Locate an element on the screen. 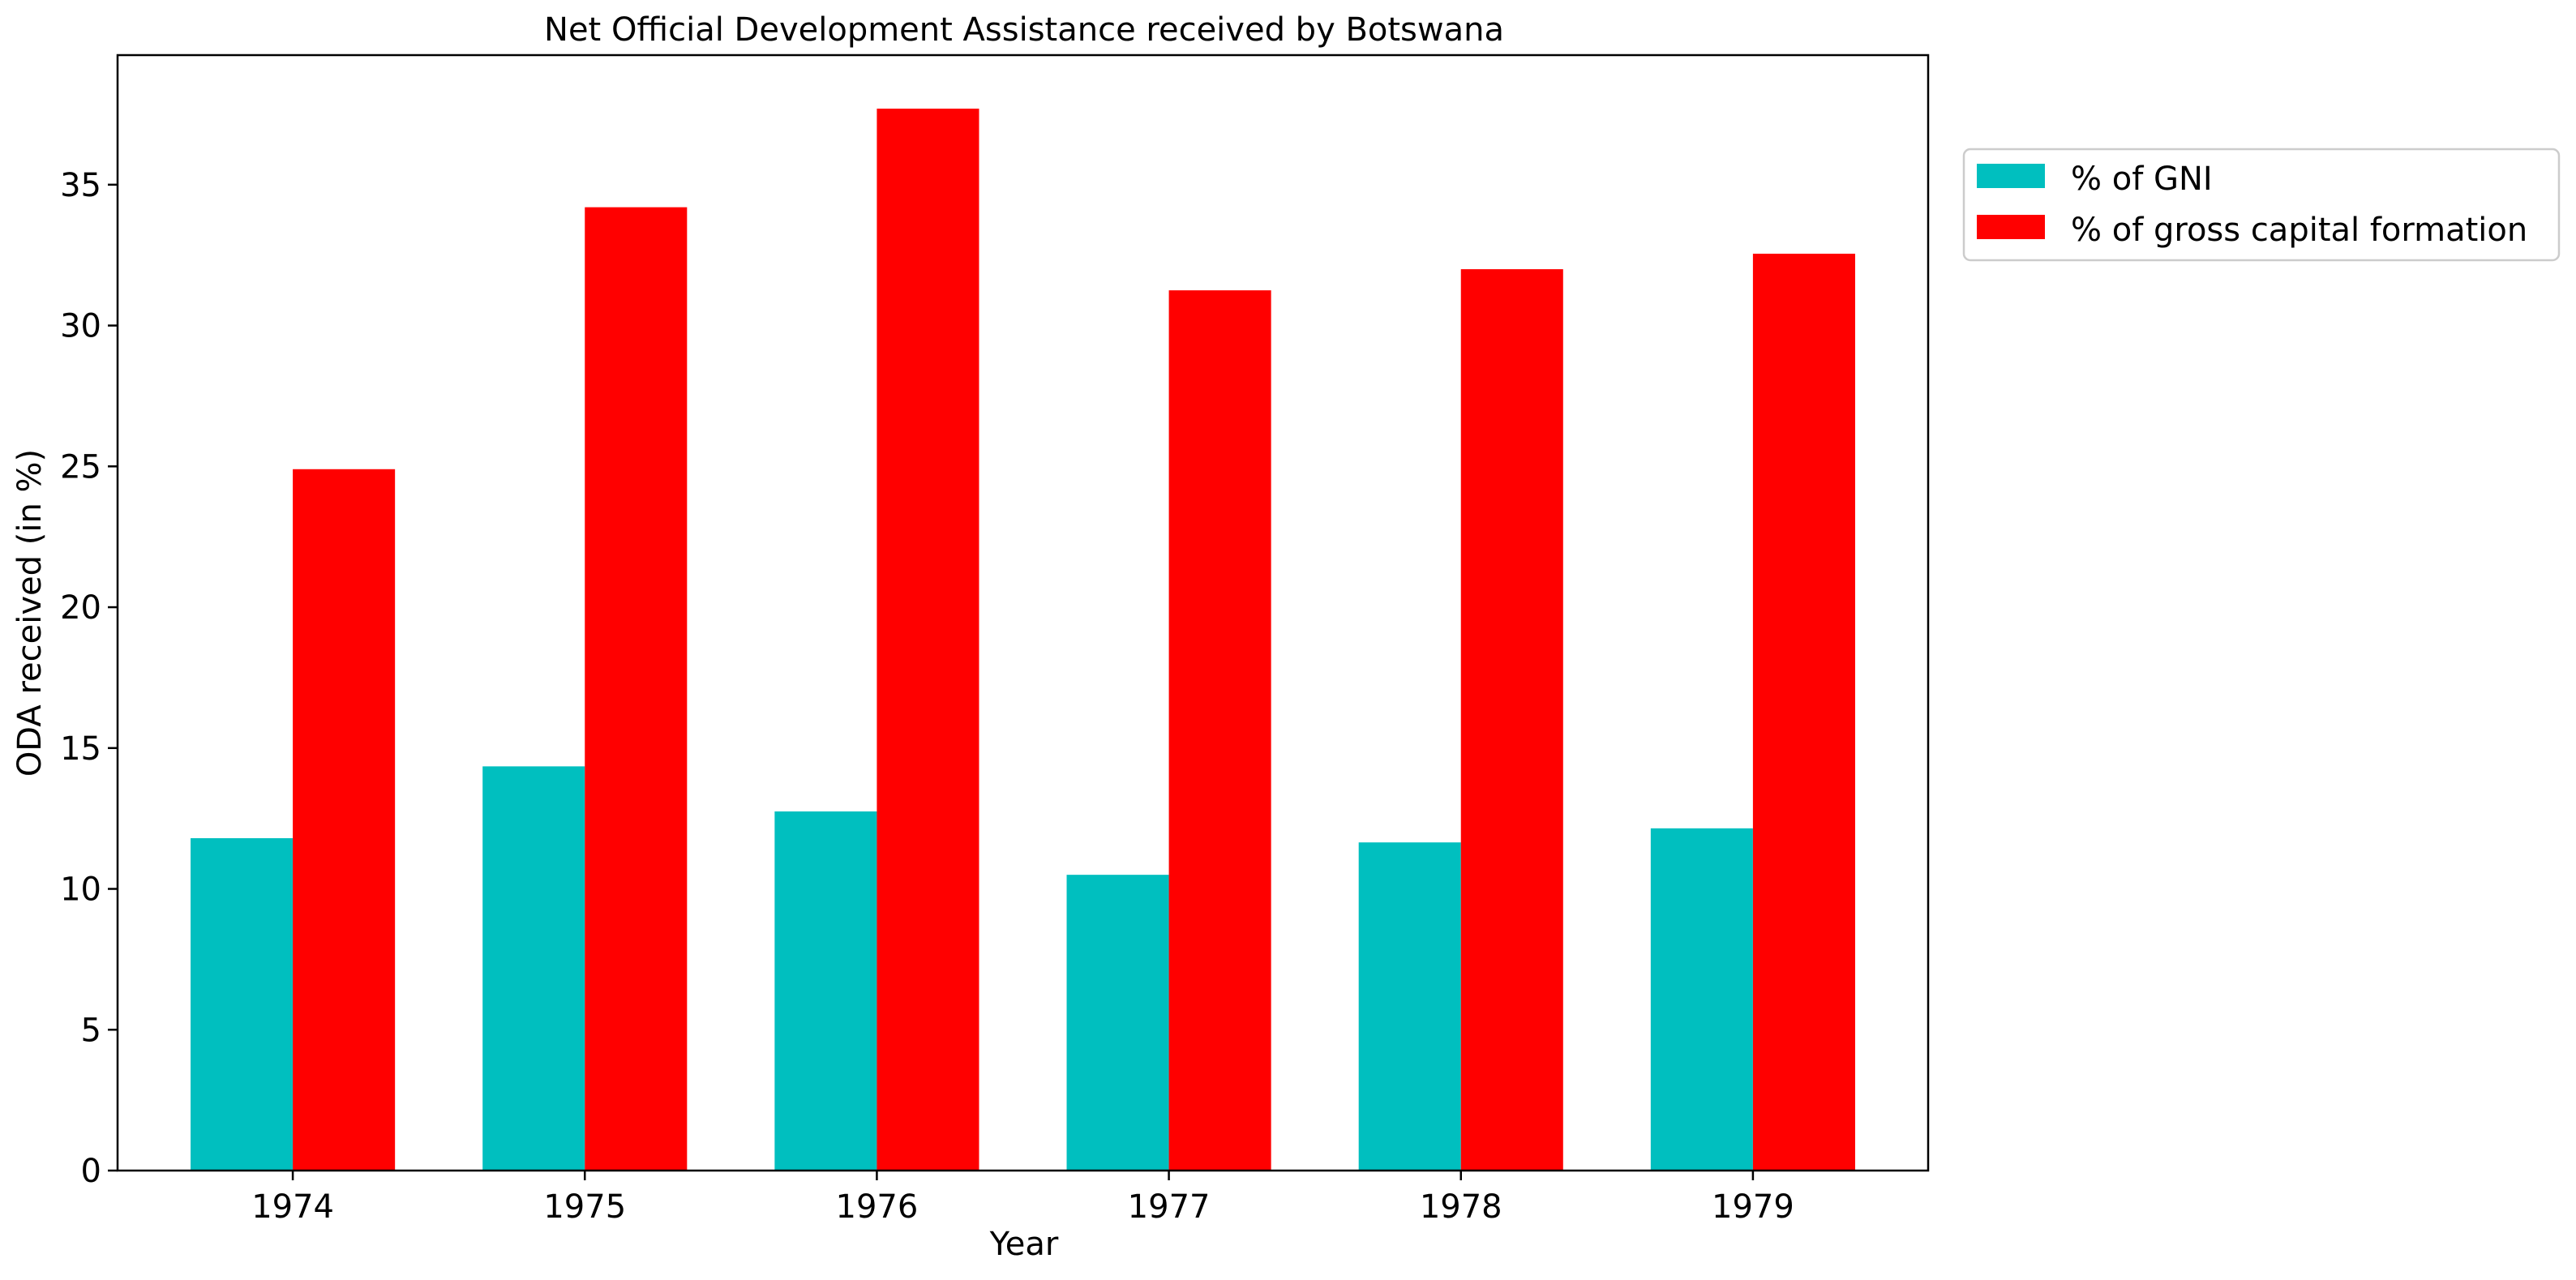  legend-swatch-gni is located at coordinates (2011, 176).